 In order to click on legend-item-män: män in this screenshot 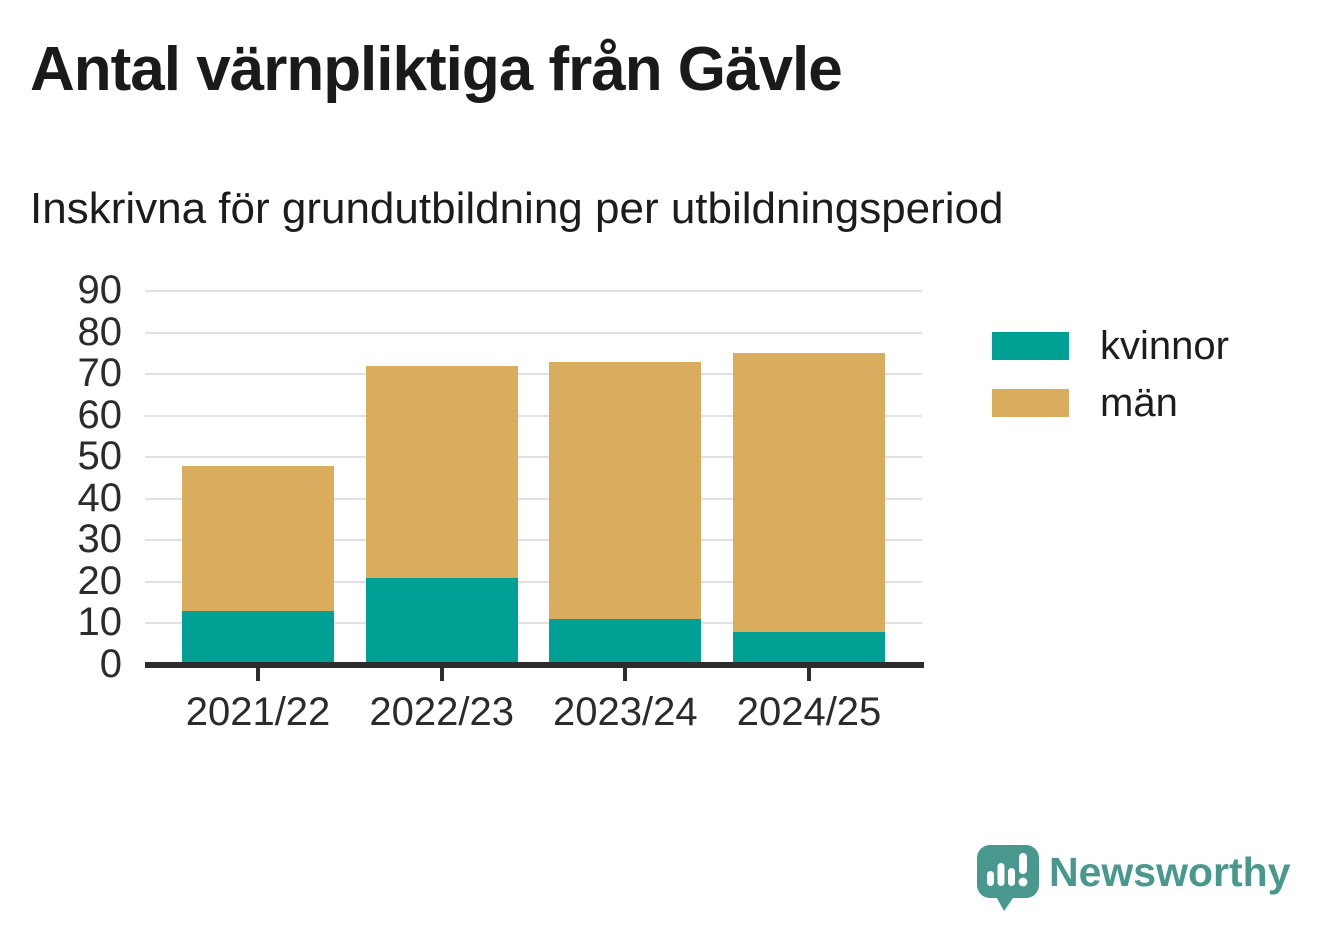, I will do `click(1110, 403)`.